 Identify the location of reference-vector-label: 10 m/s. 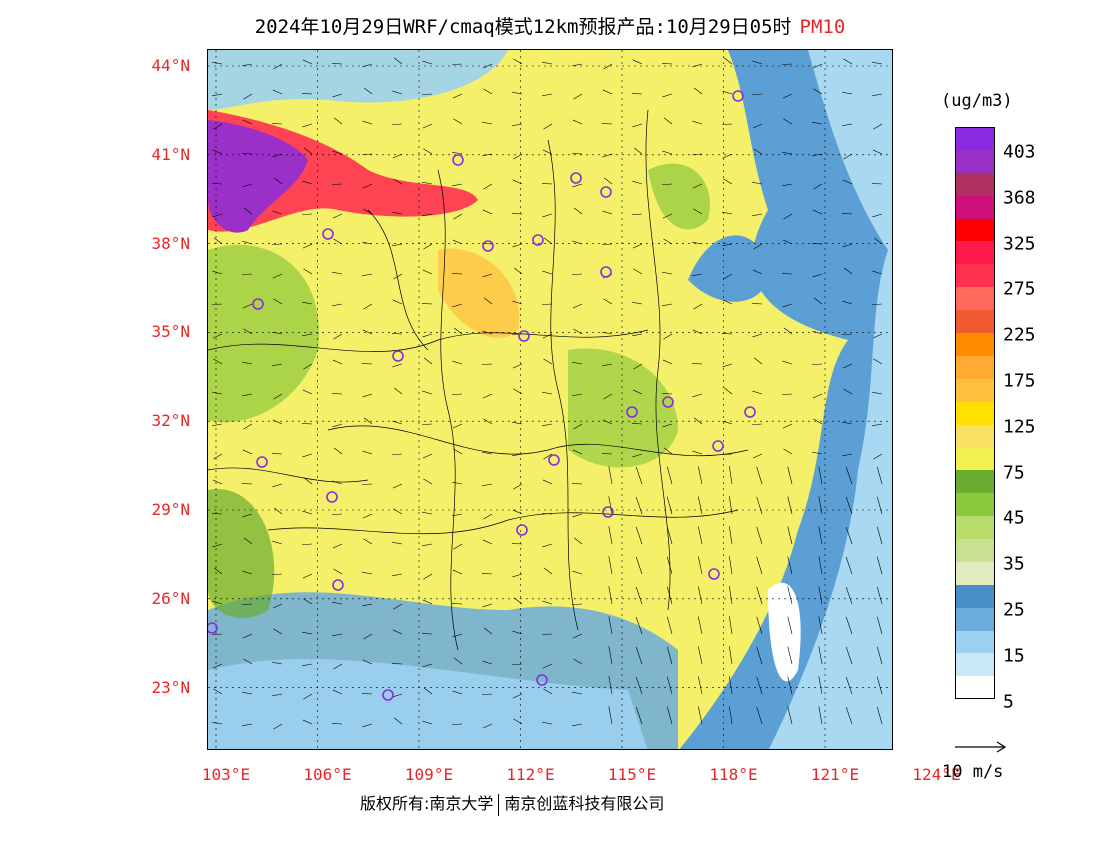
(973, 772).